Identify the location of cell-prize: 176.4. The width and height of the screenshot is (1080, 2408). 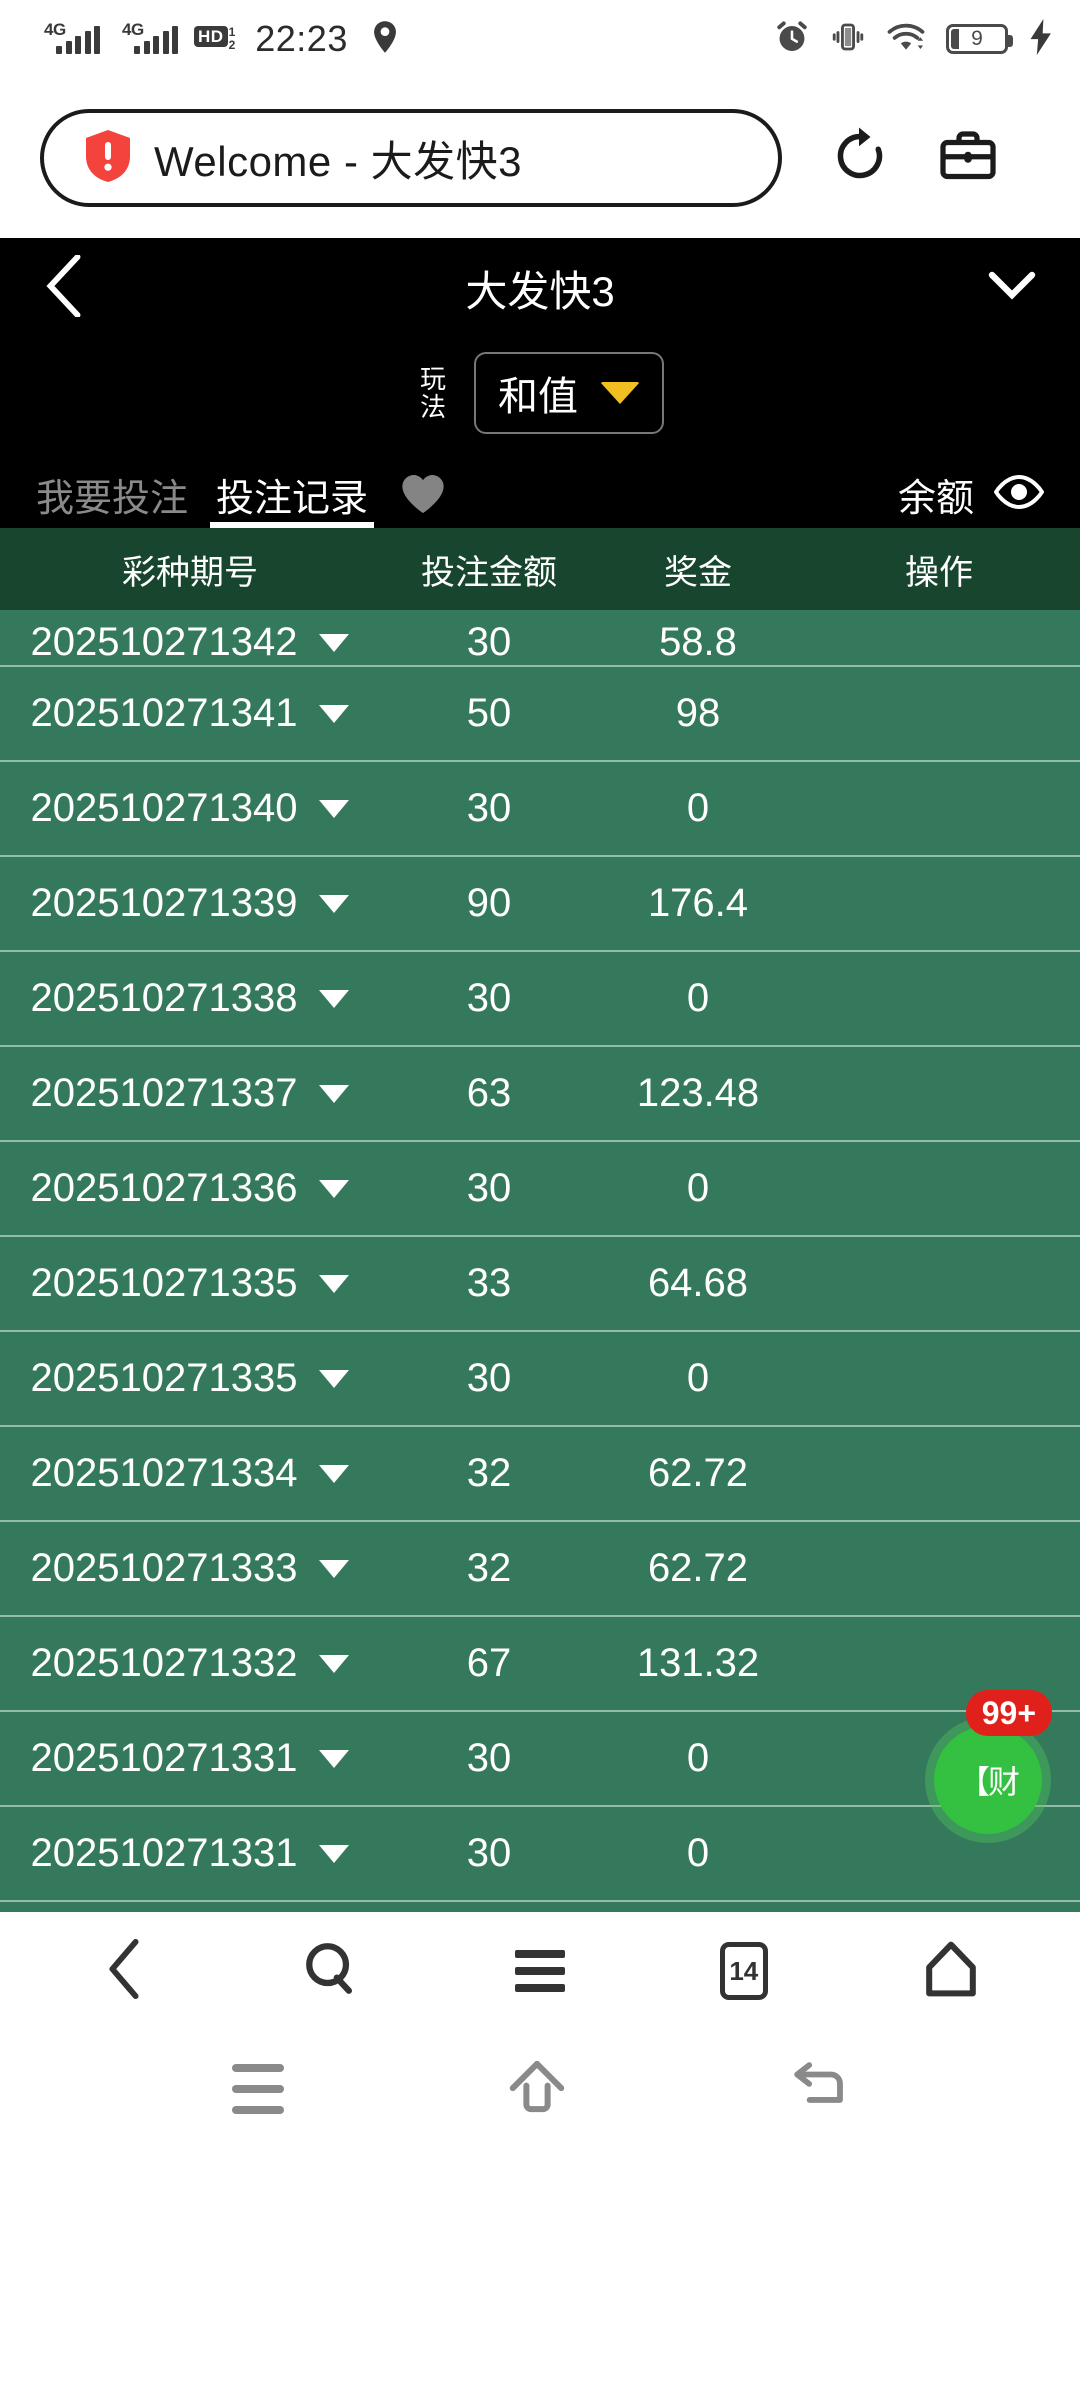
(698, 903).